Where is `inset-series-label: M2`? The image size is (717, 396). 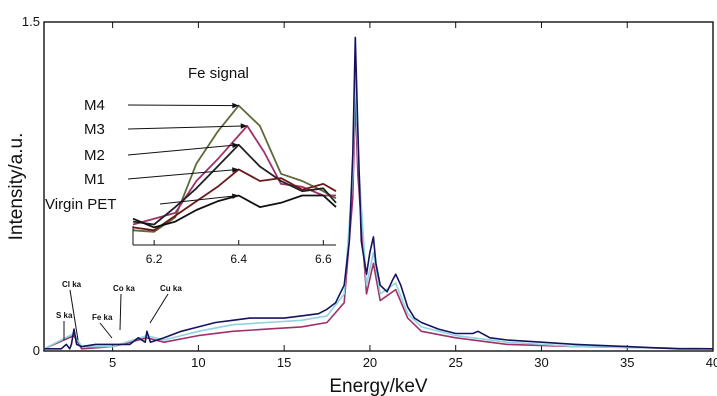 inset-series-label: M2 is located at coordinates (94, 155).